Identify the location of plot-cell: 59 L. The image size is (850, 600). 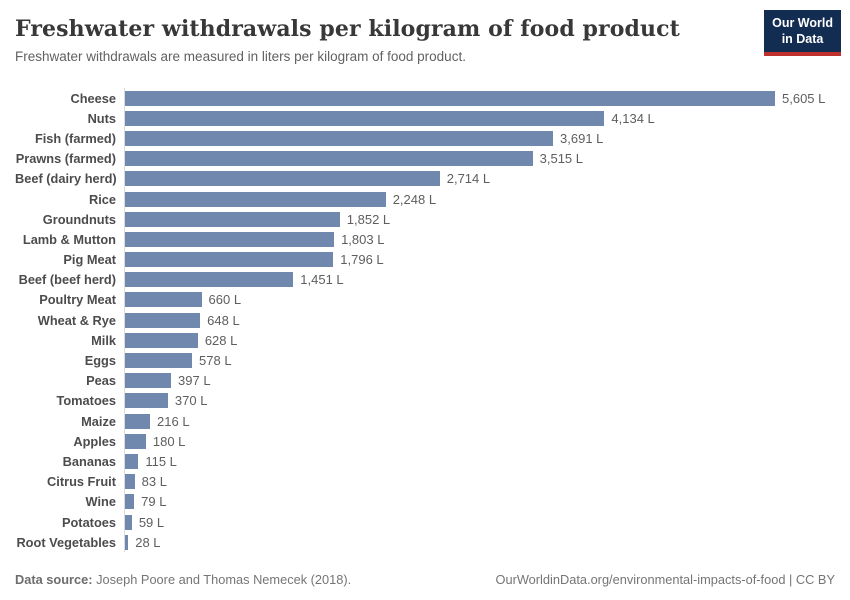
(482, 522).